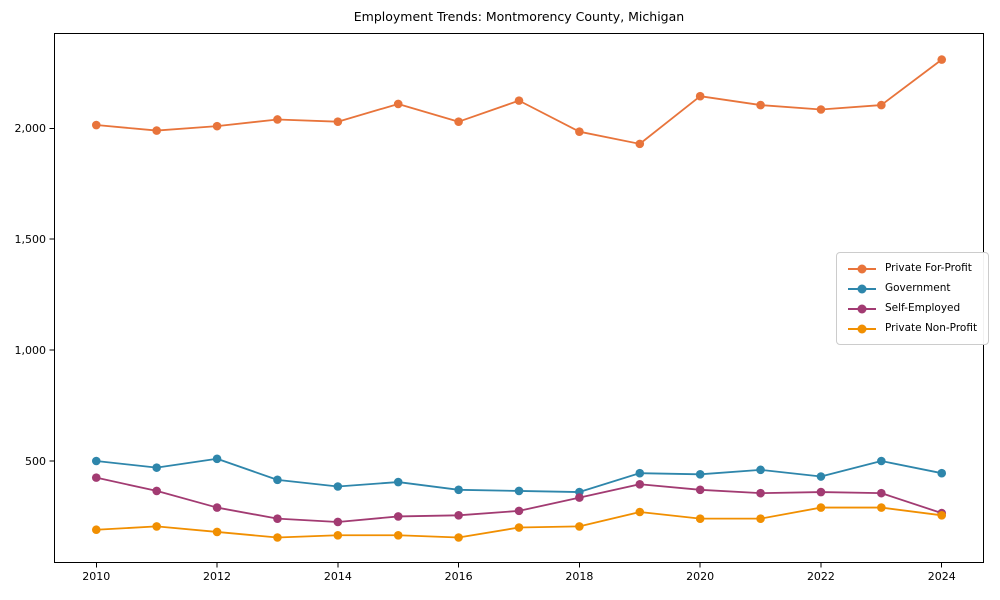  Describe the element at coordinates (96, 530) in the screenshot. I see `data-point-private-non-profit-2010` at that location.